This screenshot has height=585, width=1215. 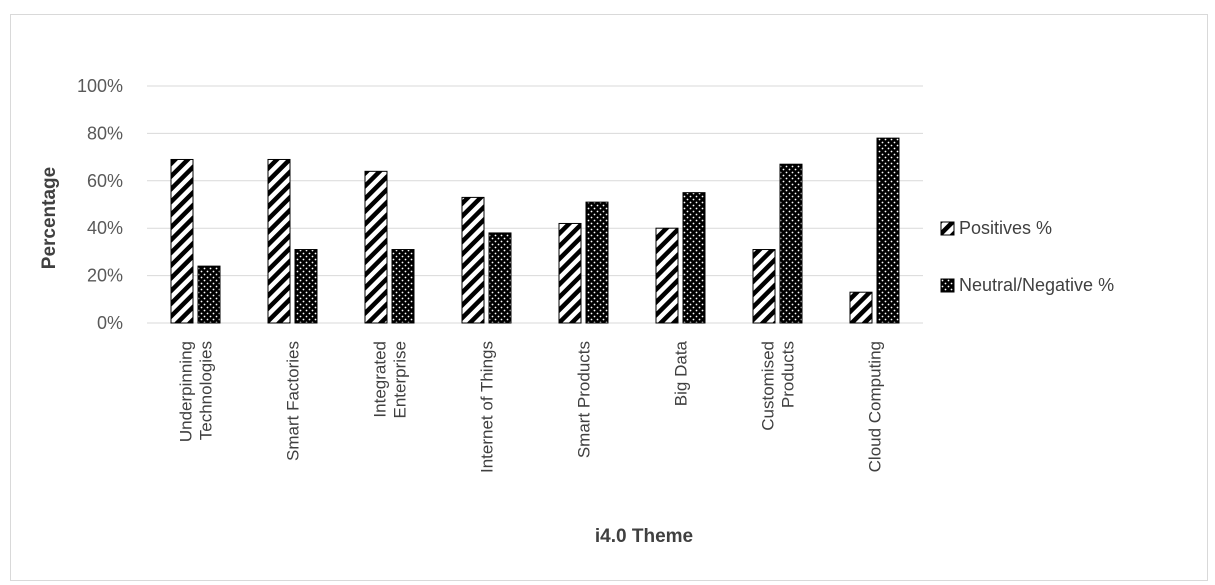 What do you see at coordinates (105, 228) in the screenshot?
I see `y-tick-label: 40%` at bounding box center [105, 228].